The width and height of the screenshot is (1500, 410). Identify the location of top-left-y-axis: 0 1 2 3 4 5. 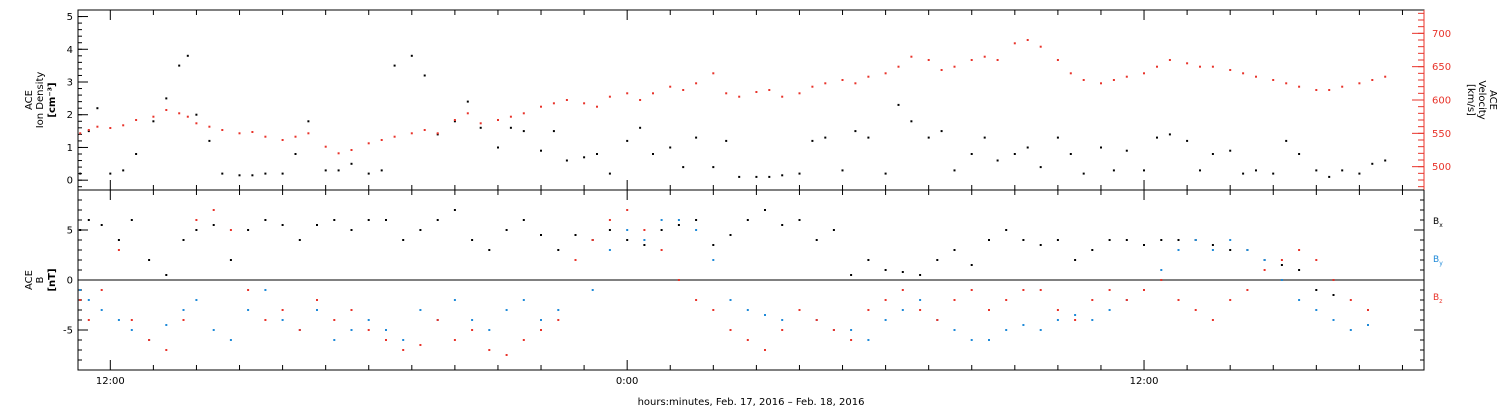
(77, 100).